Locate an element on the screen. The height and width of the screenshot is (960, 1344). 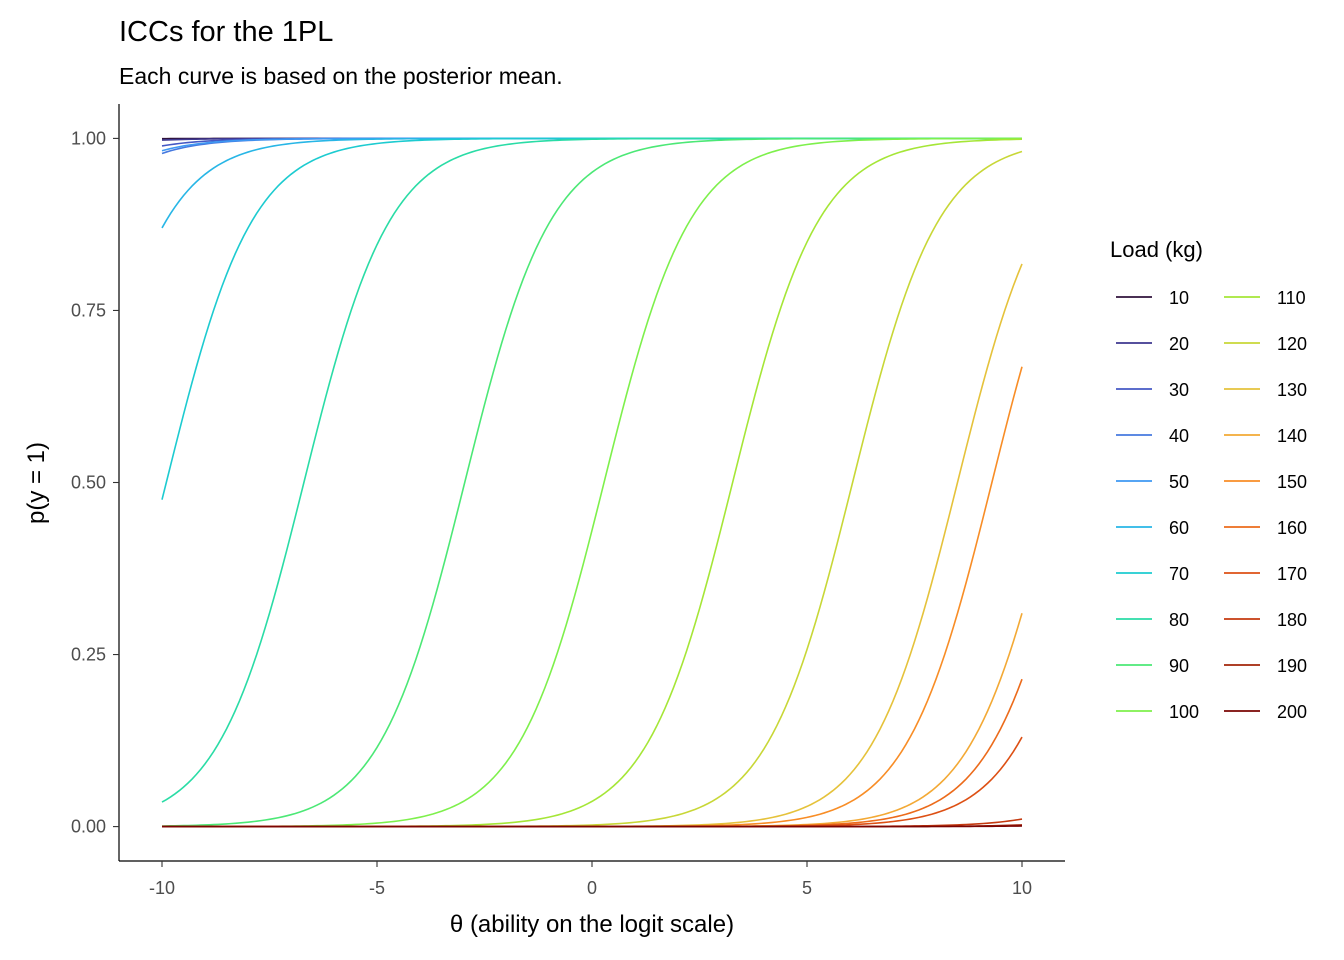
legend-label-190: 190 is located at coordinates (1292, 666).